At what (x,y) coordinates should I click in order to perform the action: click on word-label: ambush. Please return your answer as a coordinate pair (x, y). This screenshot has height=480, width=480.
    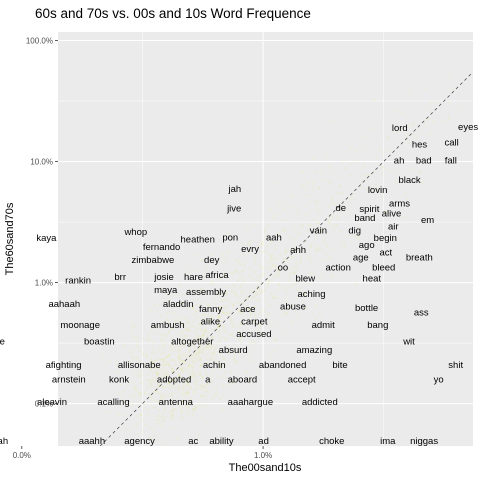
    Looking at the image, I should click on (168, 325).